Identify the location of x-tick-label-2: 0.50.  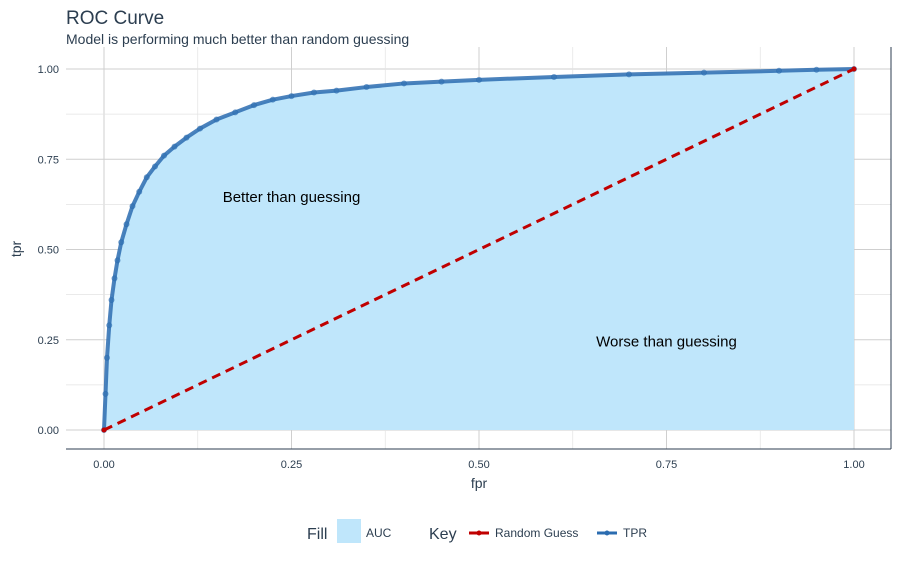
(478, 465).